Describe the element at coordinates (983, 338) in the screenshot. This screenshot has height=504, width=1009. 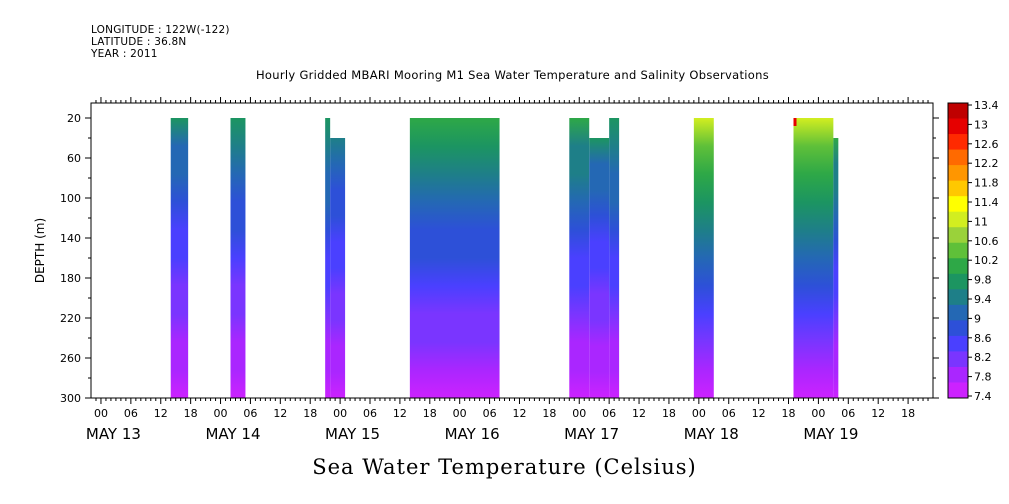
I see `colorbar-label: 8.6` at that location.